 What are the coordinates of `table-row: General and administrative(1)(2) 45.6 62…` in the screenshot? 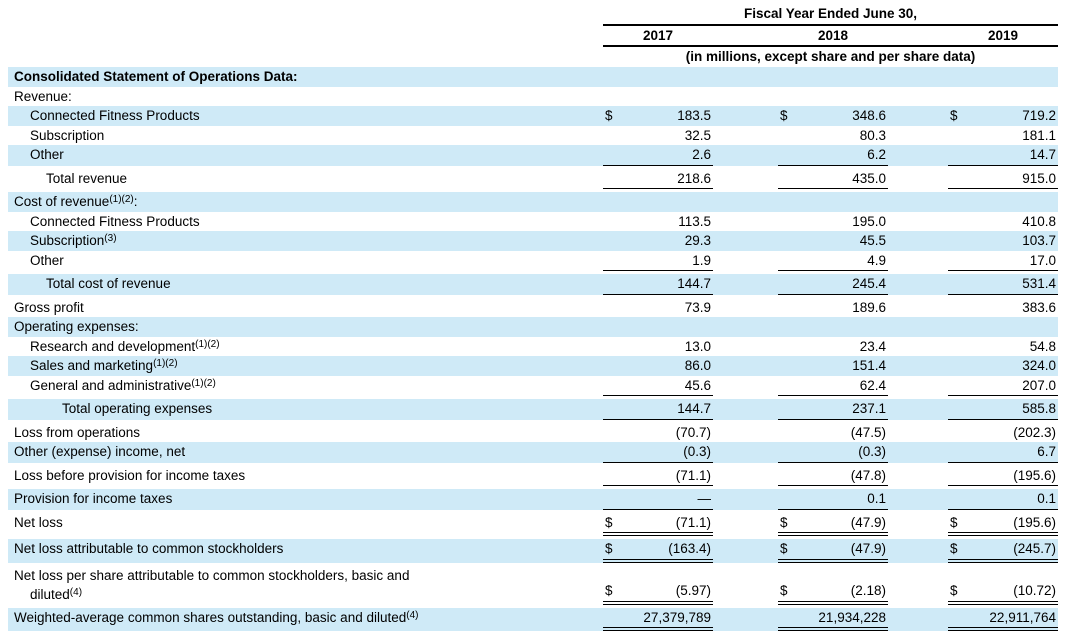 It's located at (533, 386).